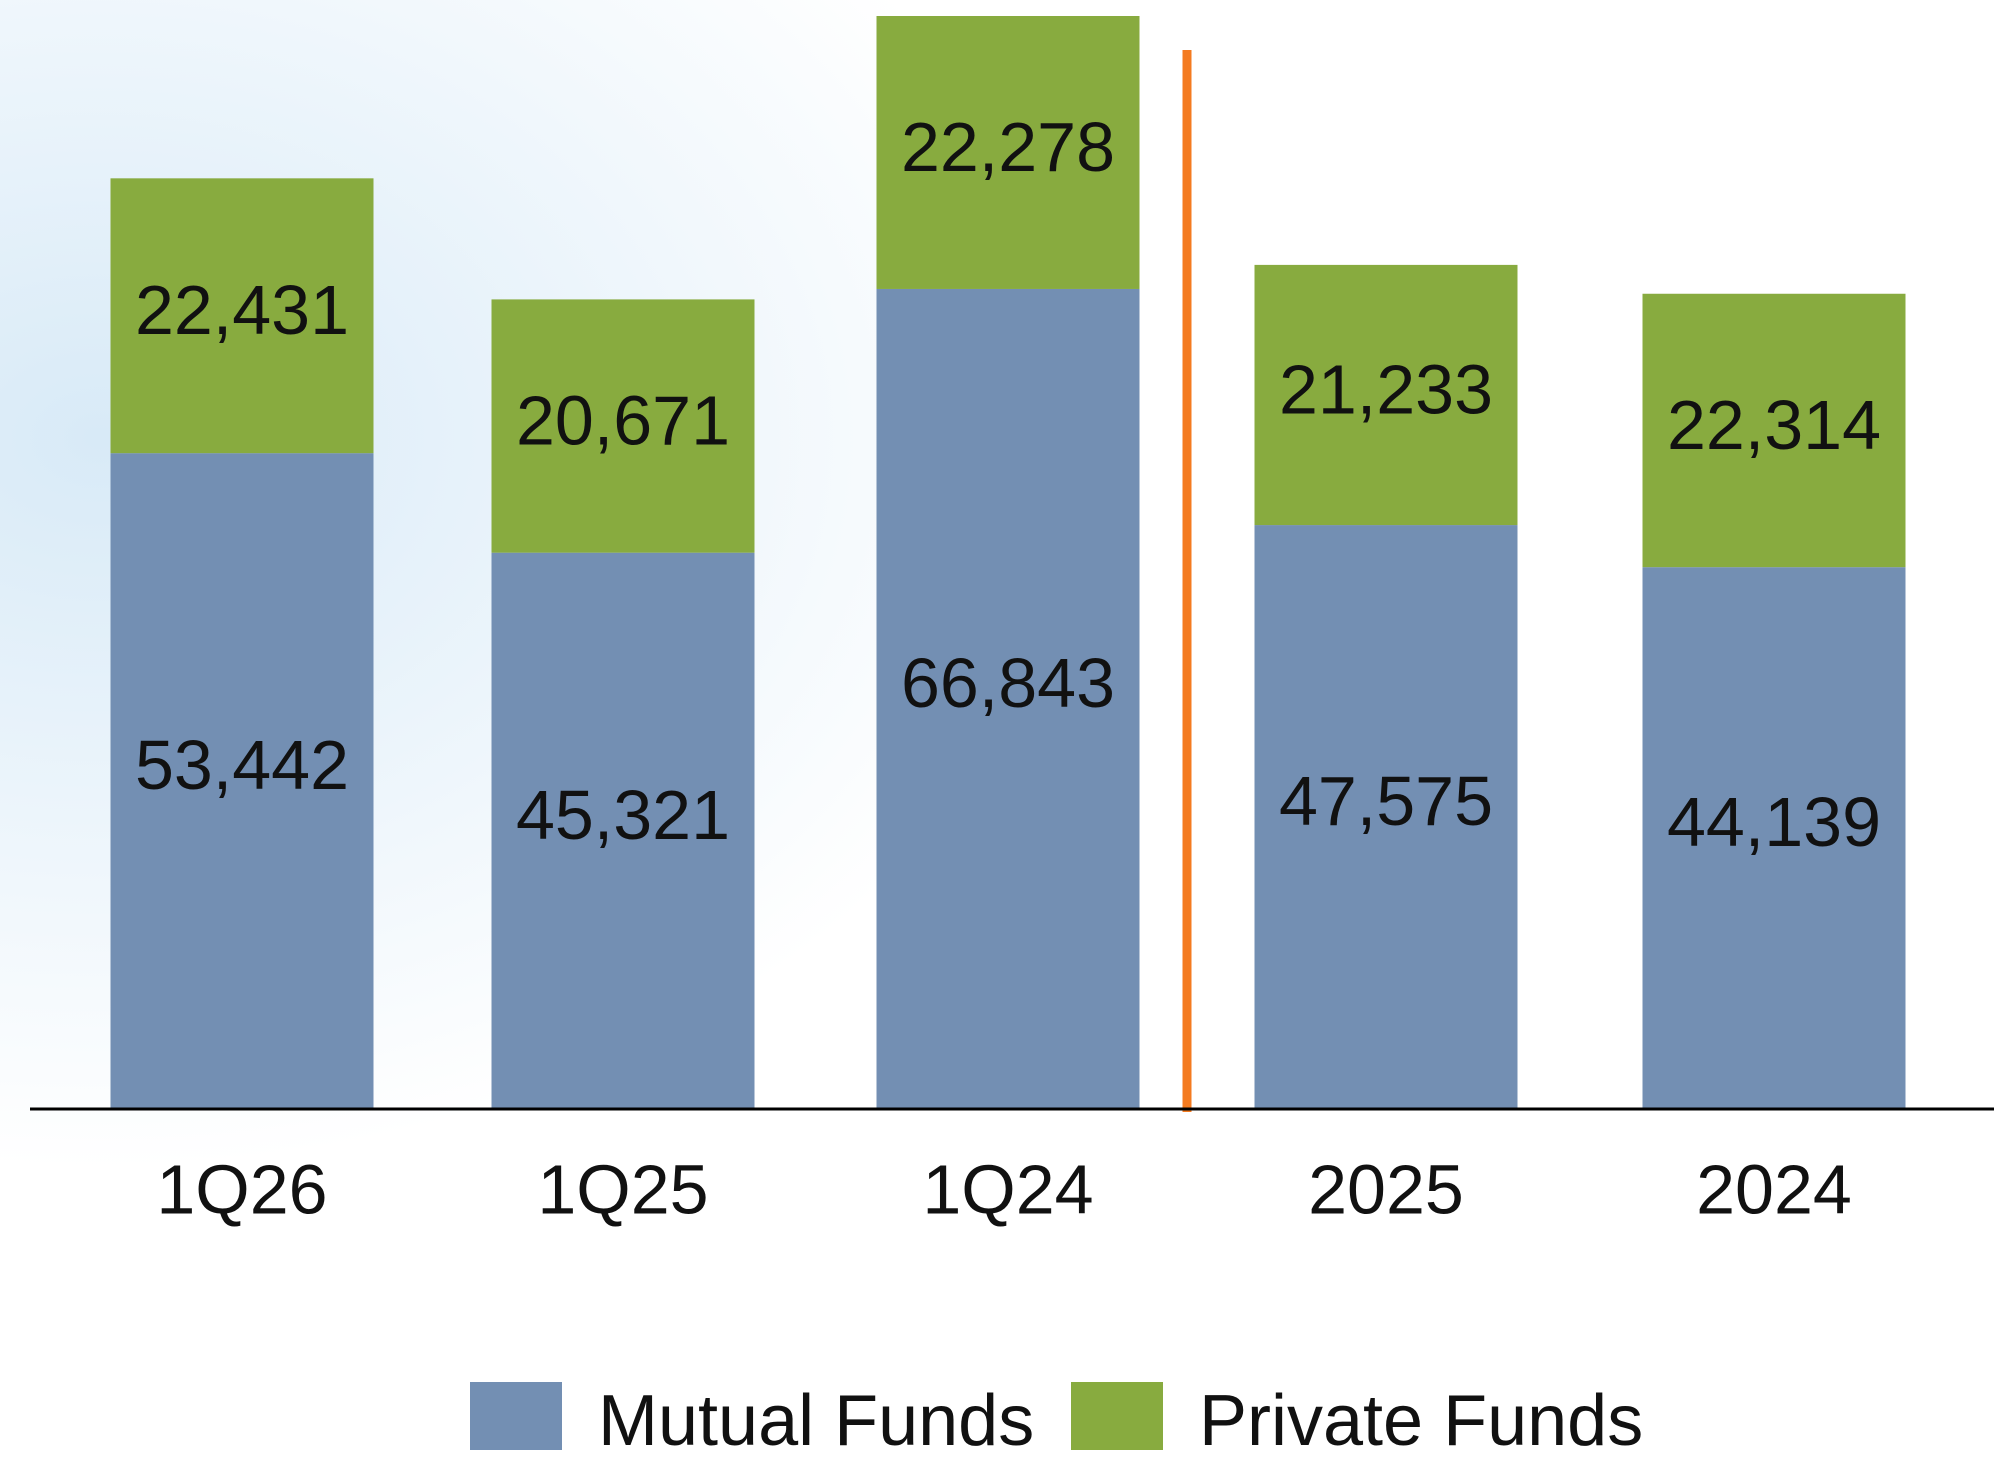 This screenshot has height=1461, width=1994. What do you see at coordinates (1007, 1189) in the screenshot?
I see `x-tick-label: 1Q24` at bounding box center [1007, 1189].